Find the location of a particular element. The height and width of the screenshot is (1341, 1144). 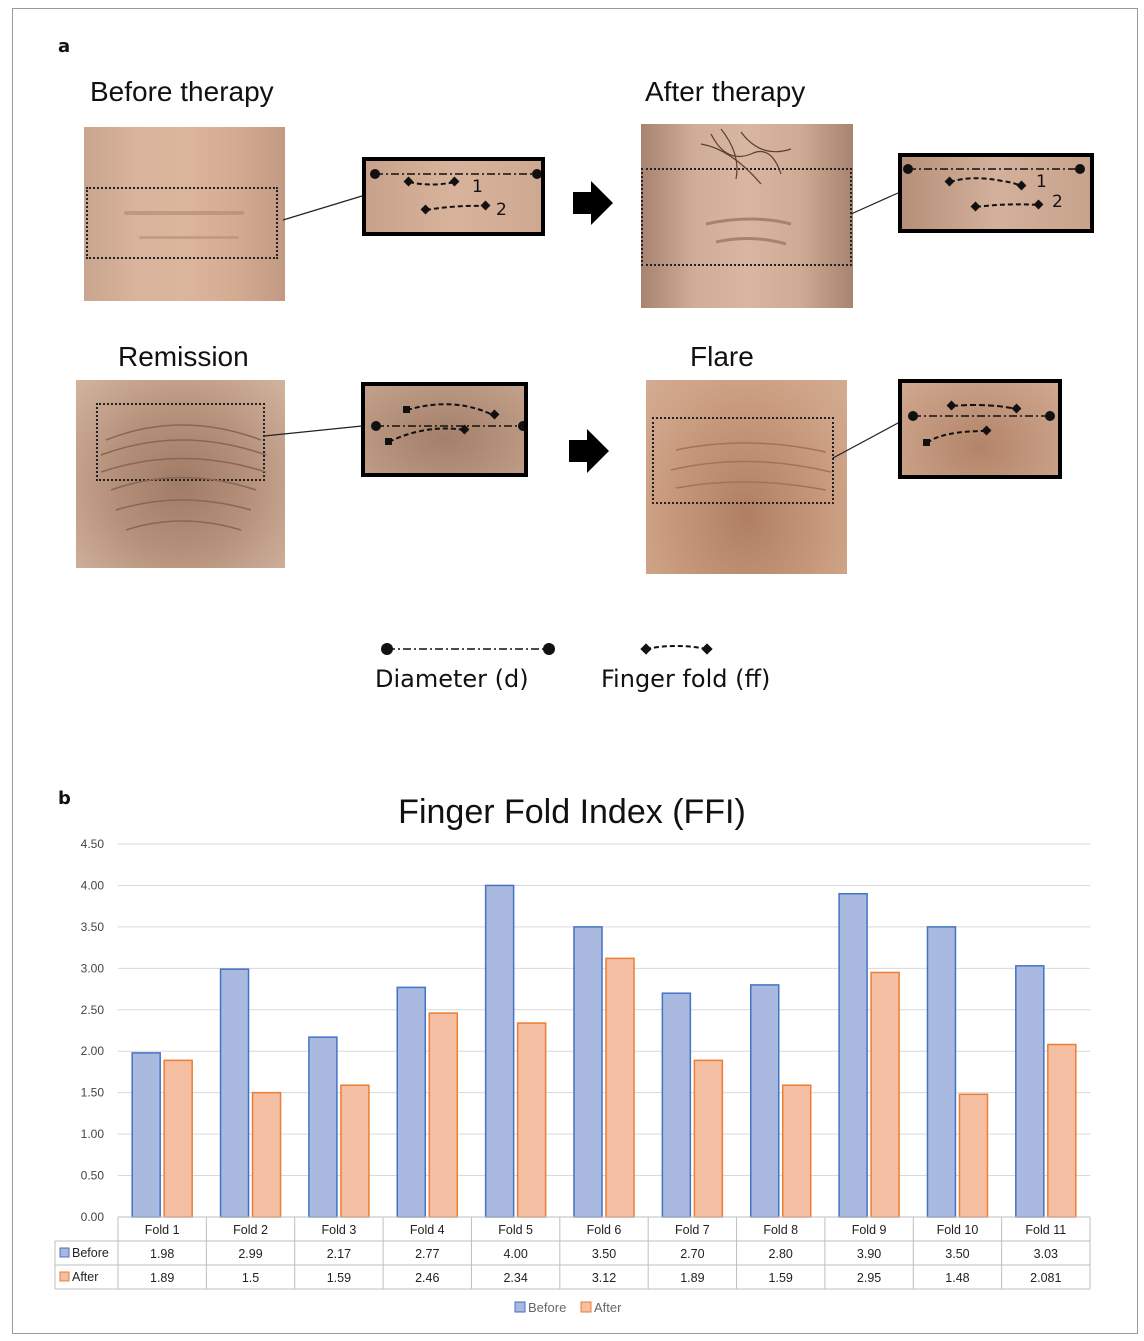

data-label: 1.5 is located at coordinates (250, 1278).